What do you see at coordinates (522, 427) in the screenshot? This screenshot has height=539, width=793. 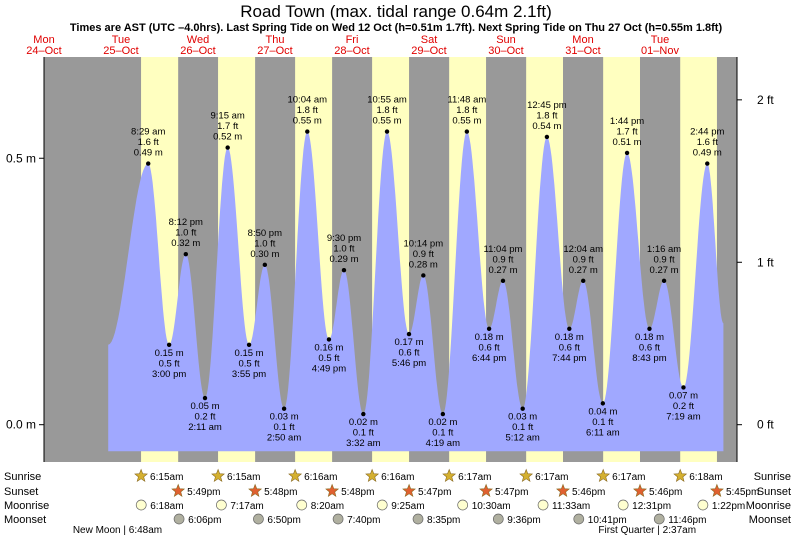 I see `tide-point-label: 0.1 ft` at bounding box center [522, 427].